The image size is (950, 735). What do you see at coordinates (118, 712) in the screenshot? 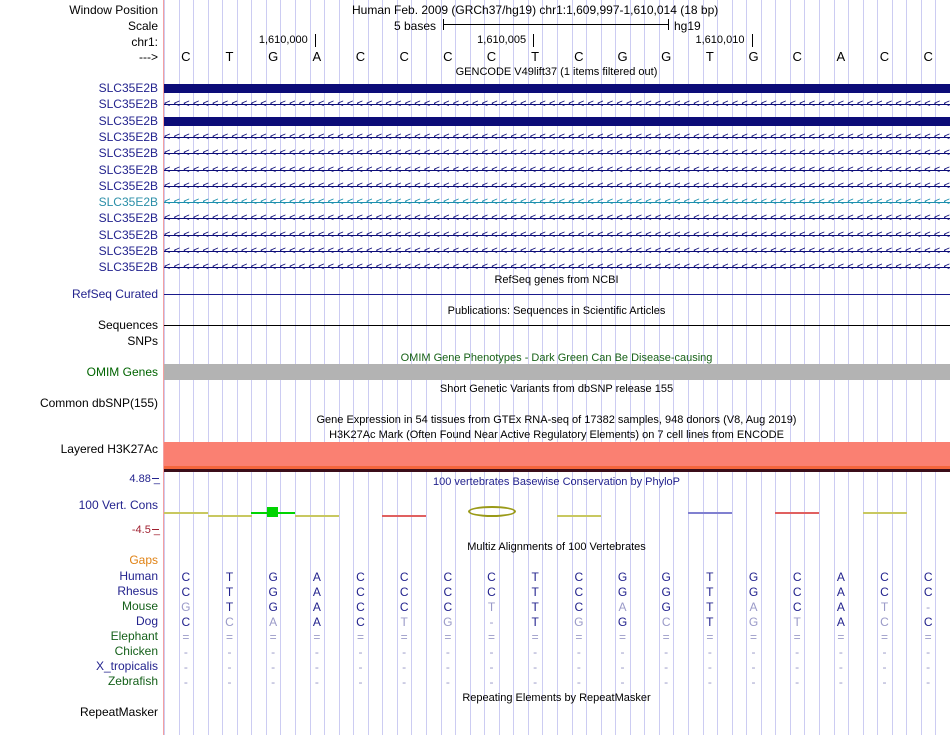
I see `repeatmasker-label: RepeatMasker` at bounding box center [118, 712].